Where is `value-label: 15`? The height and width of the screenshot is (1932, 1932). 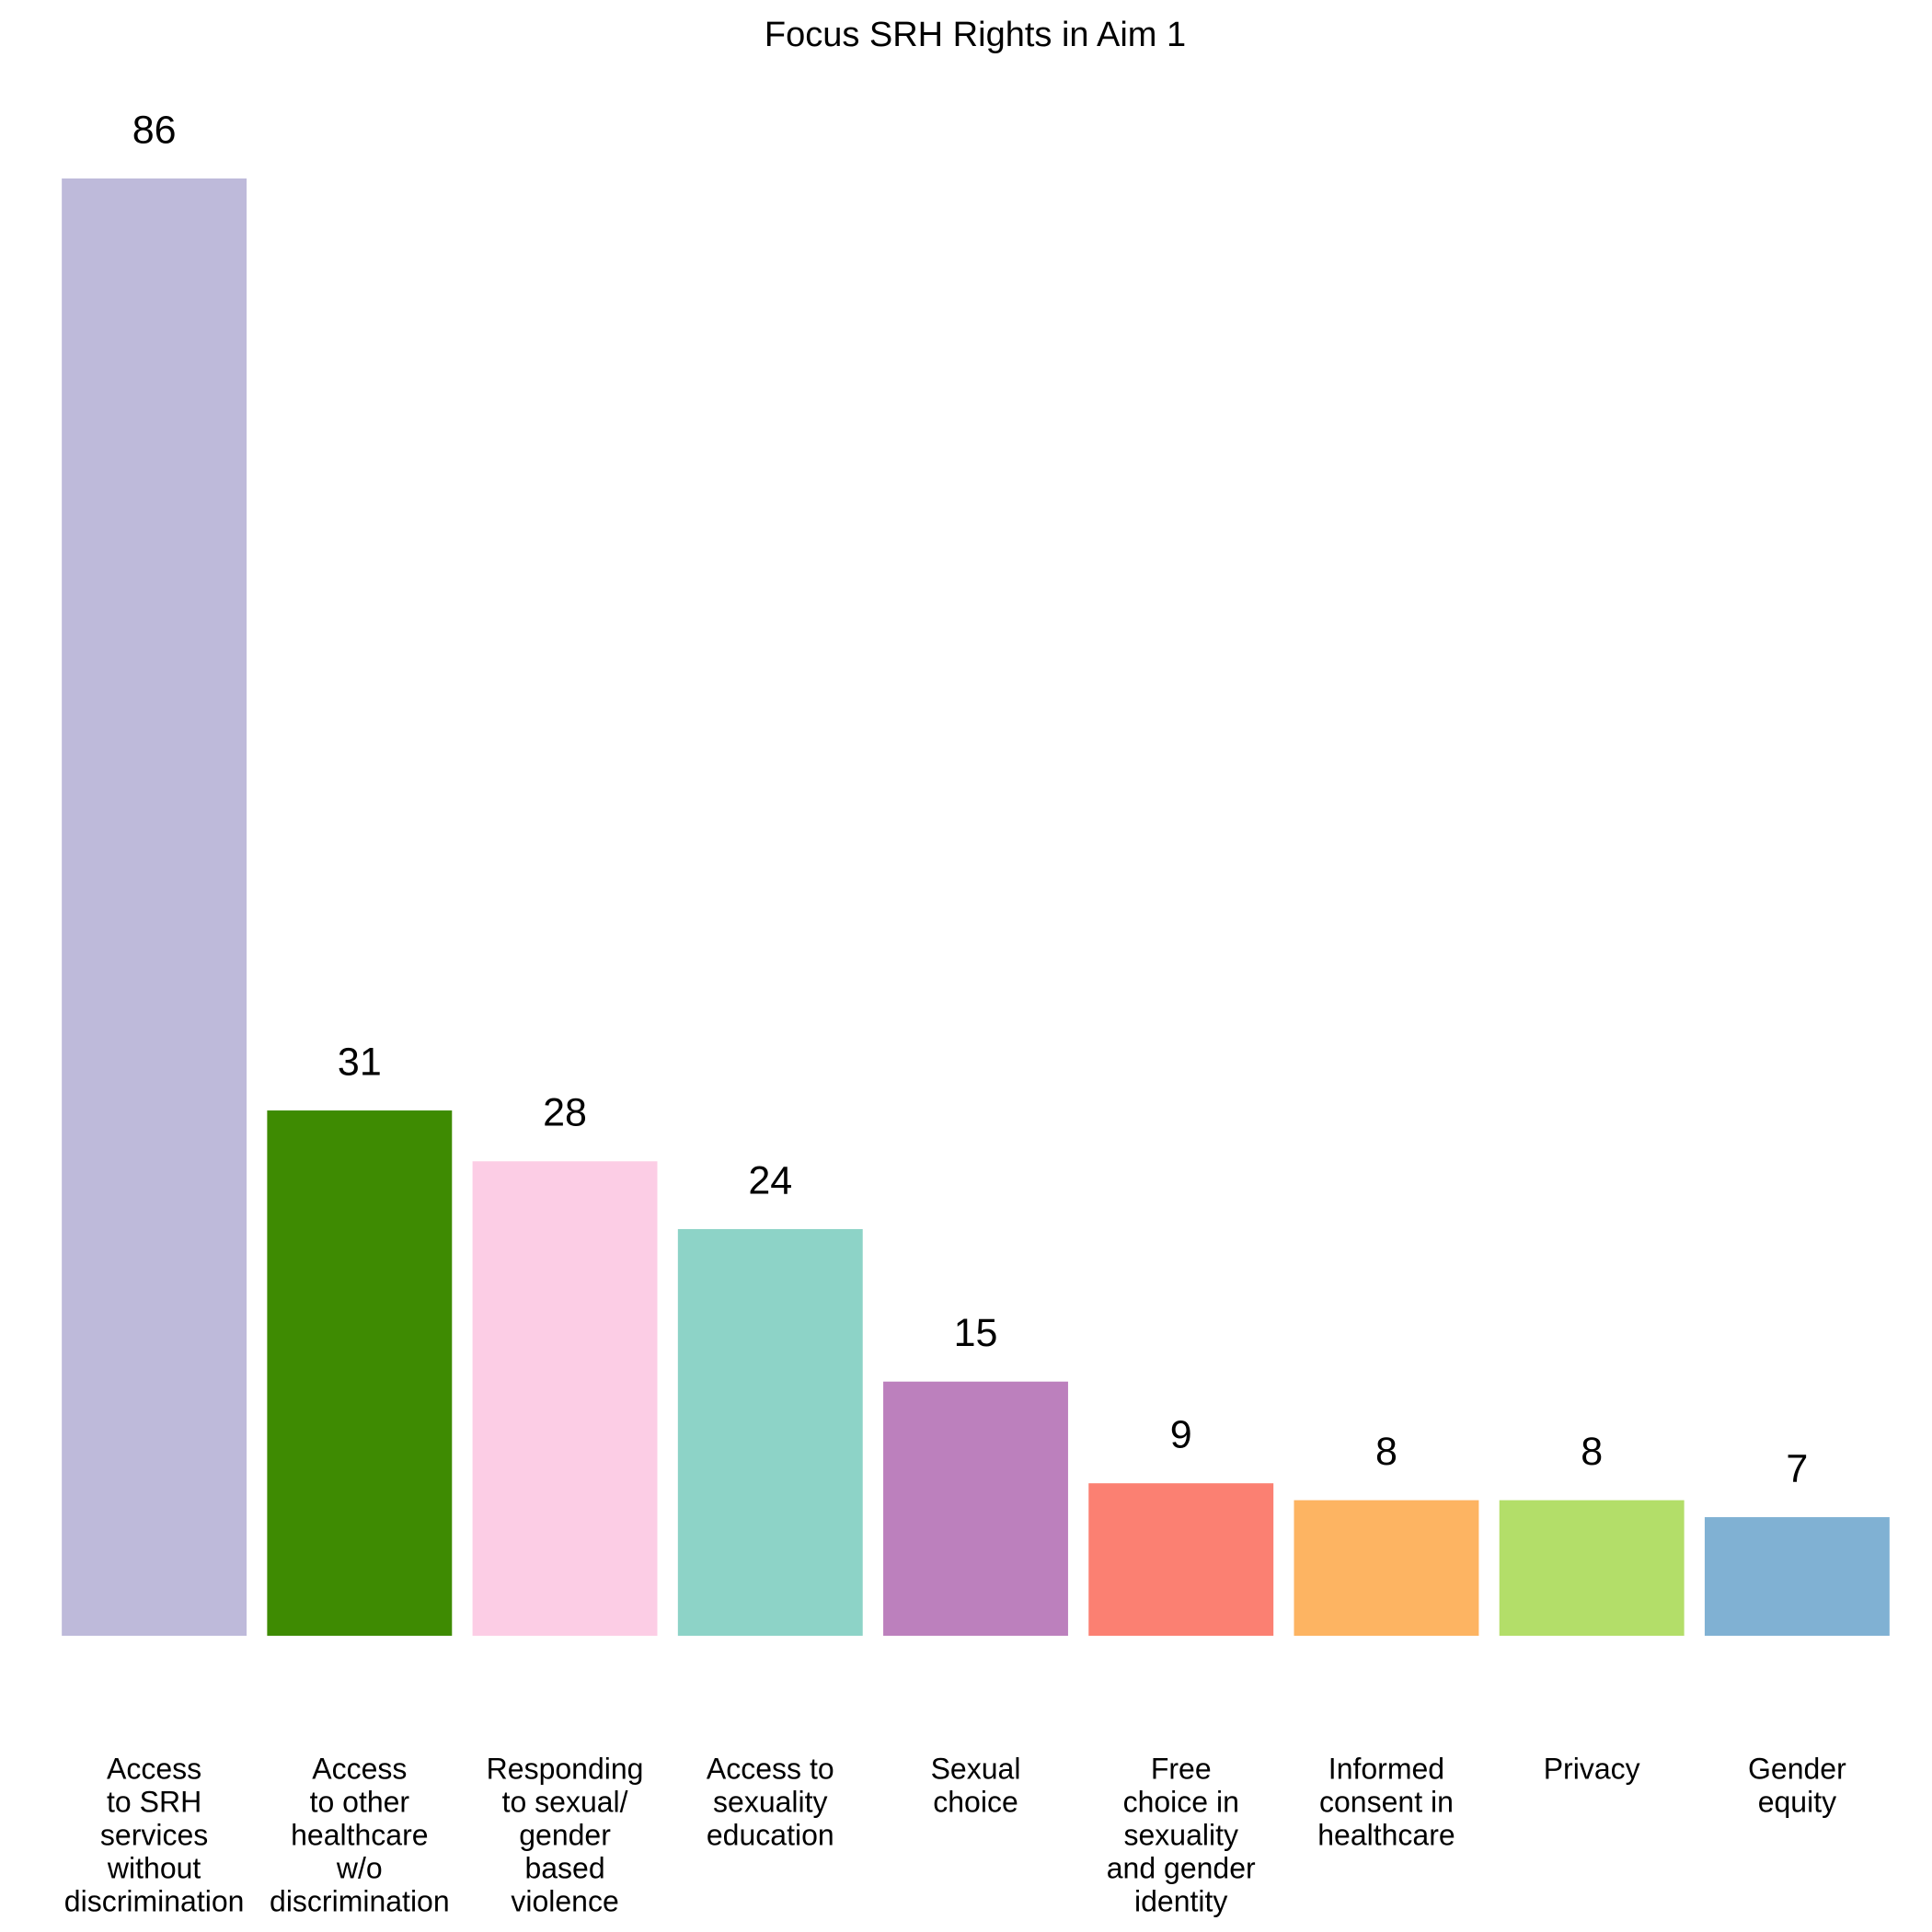 value-label: 15 is located at coordinates (976, 1333).